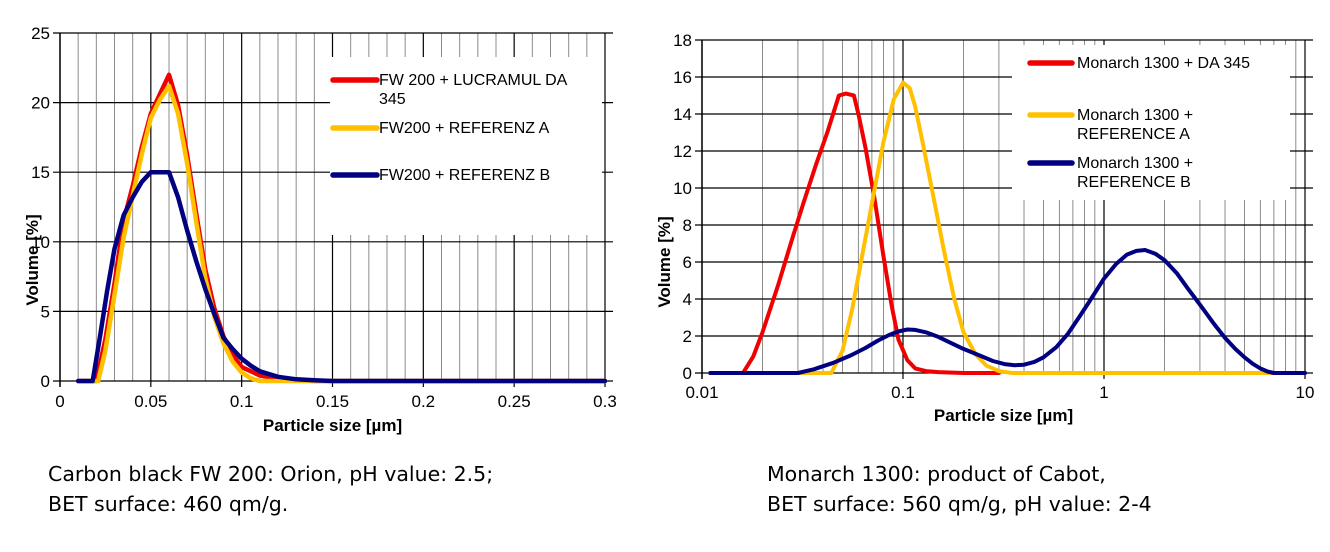 This screenshot has height=552, width=1330. What do you see at coordinates (168, 504) in the screenshot?
I see `fw200-caption-line2: BET surface: 460 qm/g.` at bounding box center [168, 504].